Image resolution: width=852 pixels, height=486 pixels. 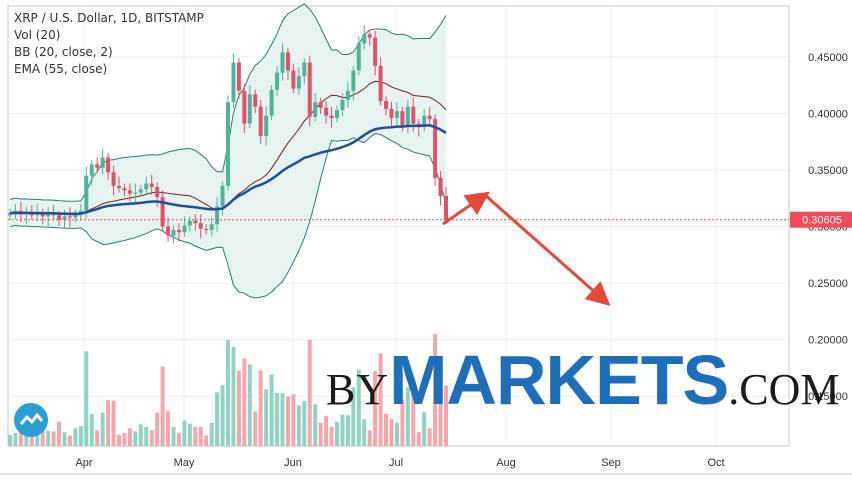 What do you see at coordinates (828, 58) in the screenshot?
I see `y-tick-label: 0.45000` at bounding box center [828, 58].